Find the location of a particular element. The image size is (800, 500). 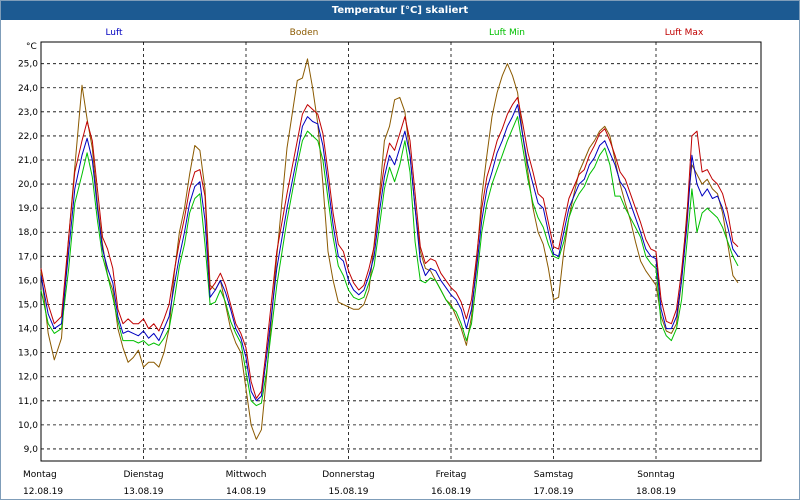

x-tick-weekday: Freitag is located at coordinates (451, 475).